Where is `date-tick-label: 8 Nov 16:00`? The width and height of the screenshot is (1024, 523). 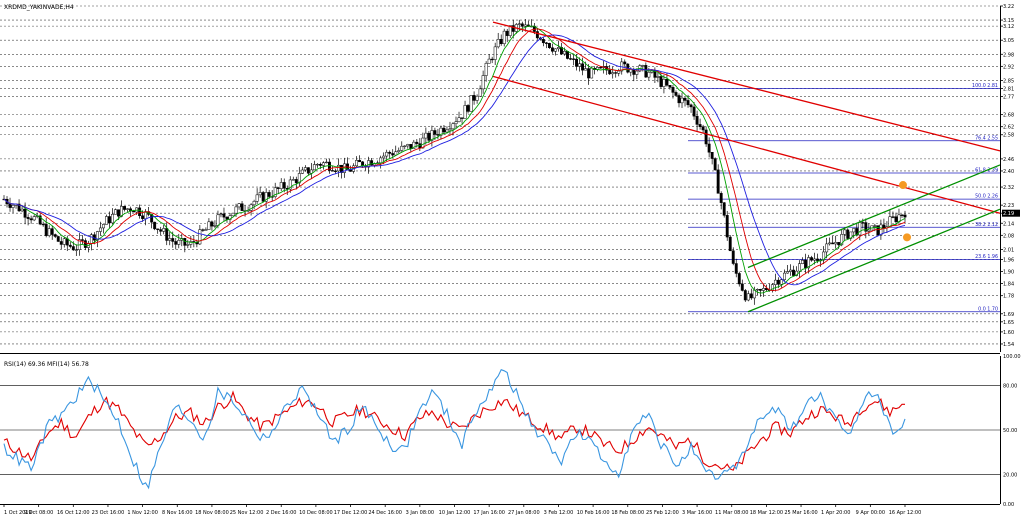 date-tick-label: 8 Nov 16:00 is located at coordinates (177, 513).